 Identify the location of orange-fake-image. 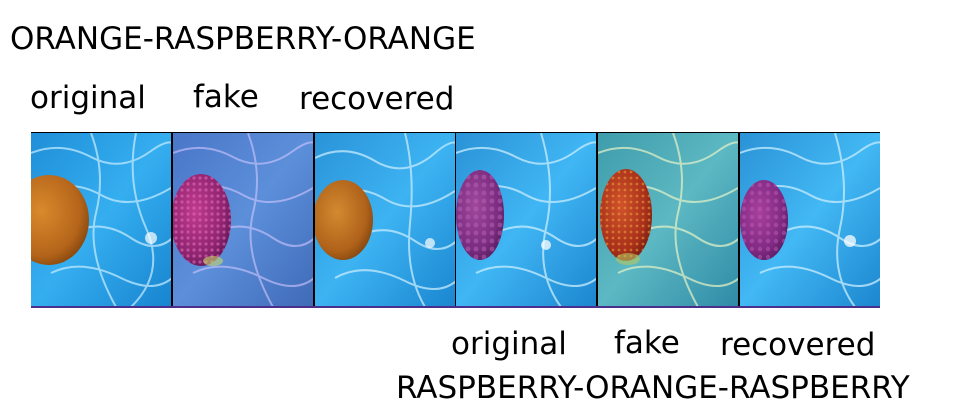
(668, 220).